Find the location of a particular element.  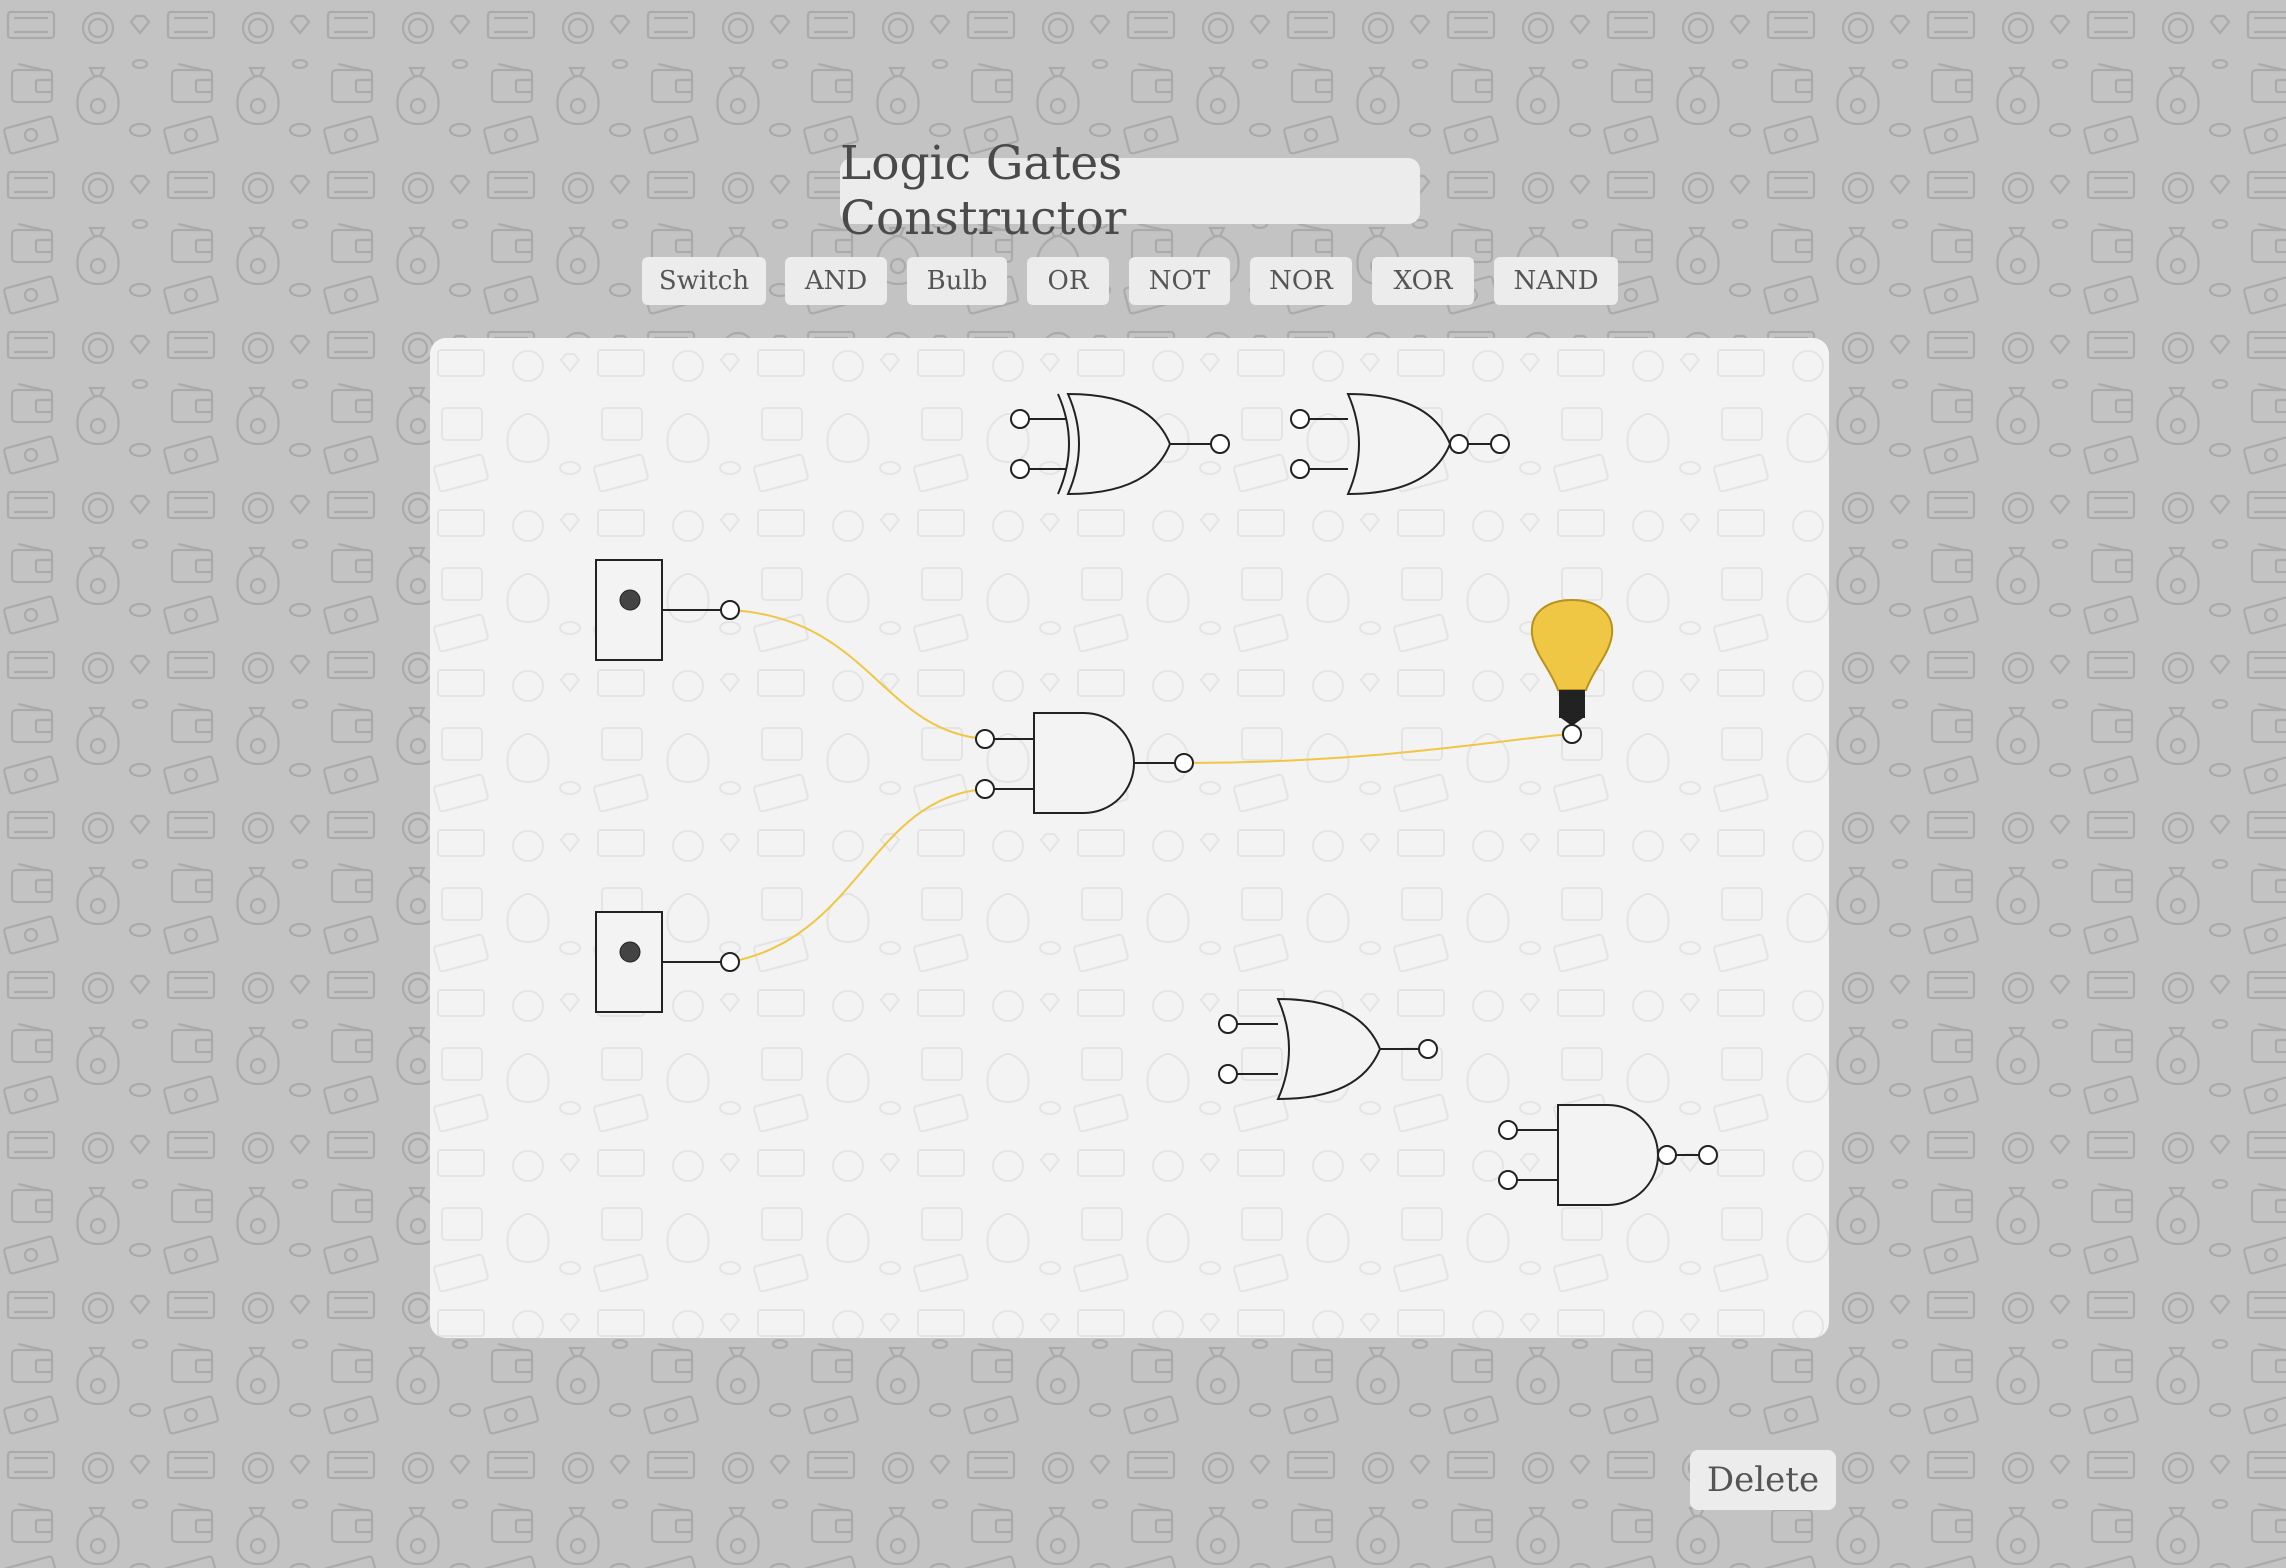

bulb-input-pin is located at coordinates (1572, 734).